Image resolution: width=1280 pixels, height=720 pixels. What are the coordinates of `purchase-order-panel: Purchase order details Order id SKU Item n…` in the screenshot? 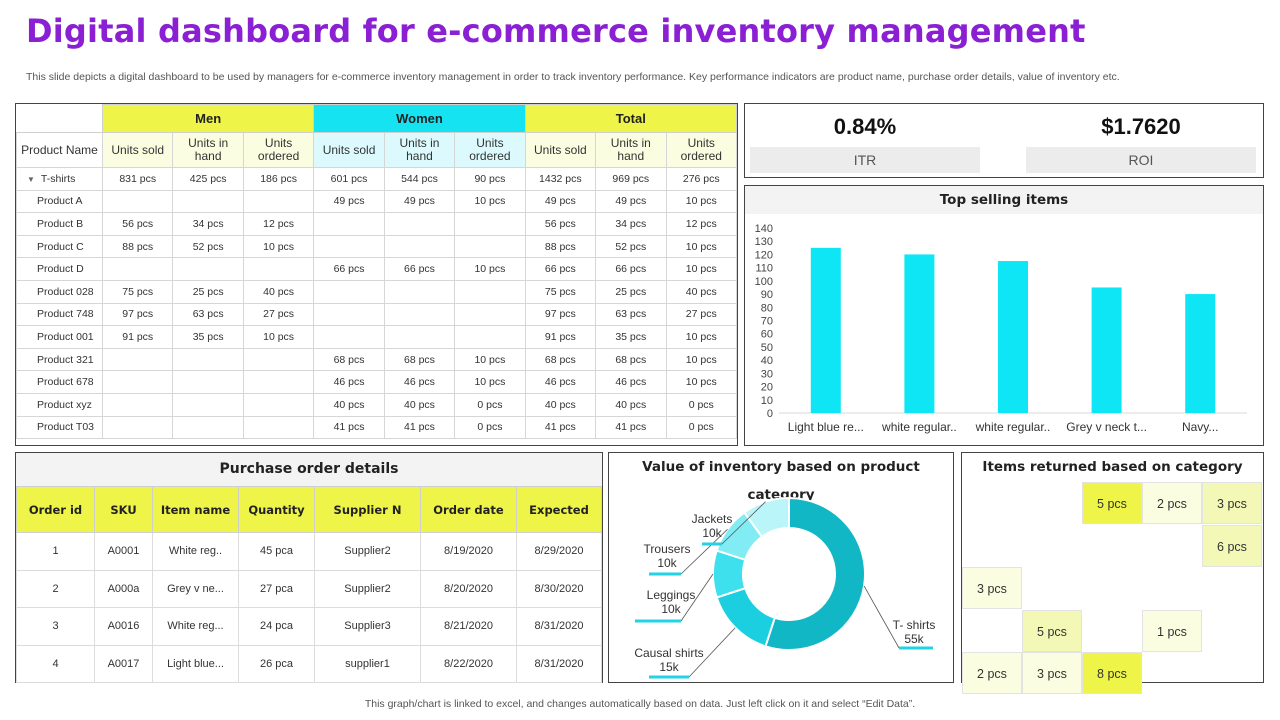 It's located at (309, 568).